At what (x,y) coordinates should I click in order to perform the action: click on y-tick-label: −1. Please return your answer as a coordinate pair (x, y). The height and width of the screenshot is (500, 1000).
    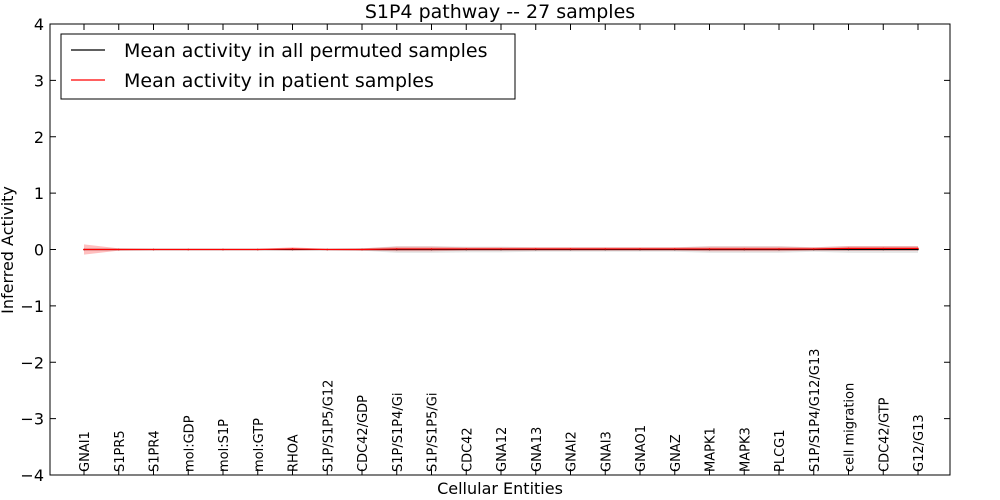
    Looking at the image, I should click on (32, 306).